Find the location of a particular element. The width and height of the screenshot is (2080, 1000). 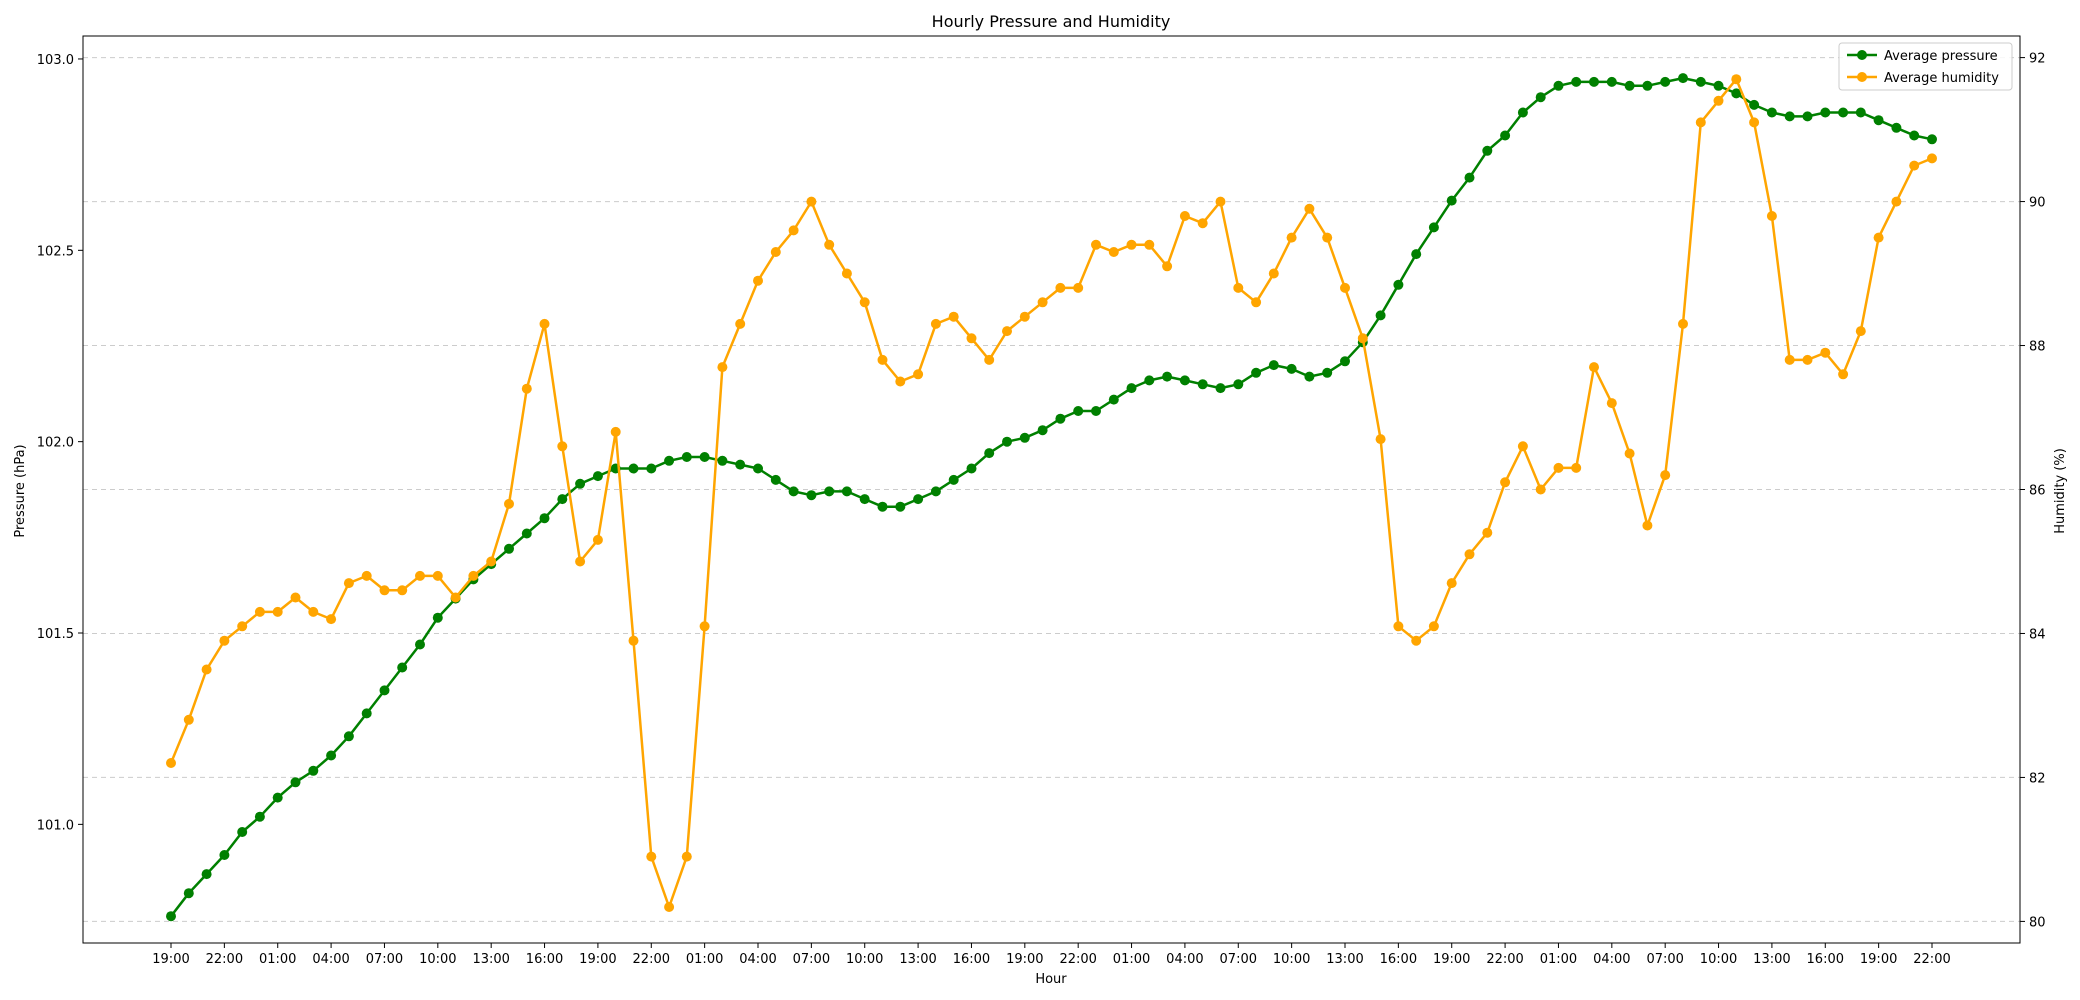

x-axis-title: Hour is located at coordinates (1051, 979).